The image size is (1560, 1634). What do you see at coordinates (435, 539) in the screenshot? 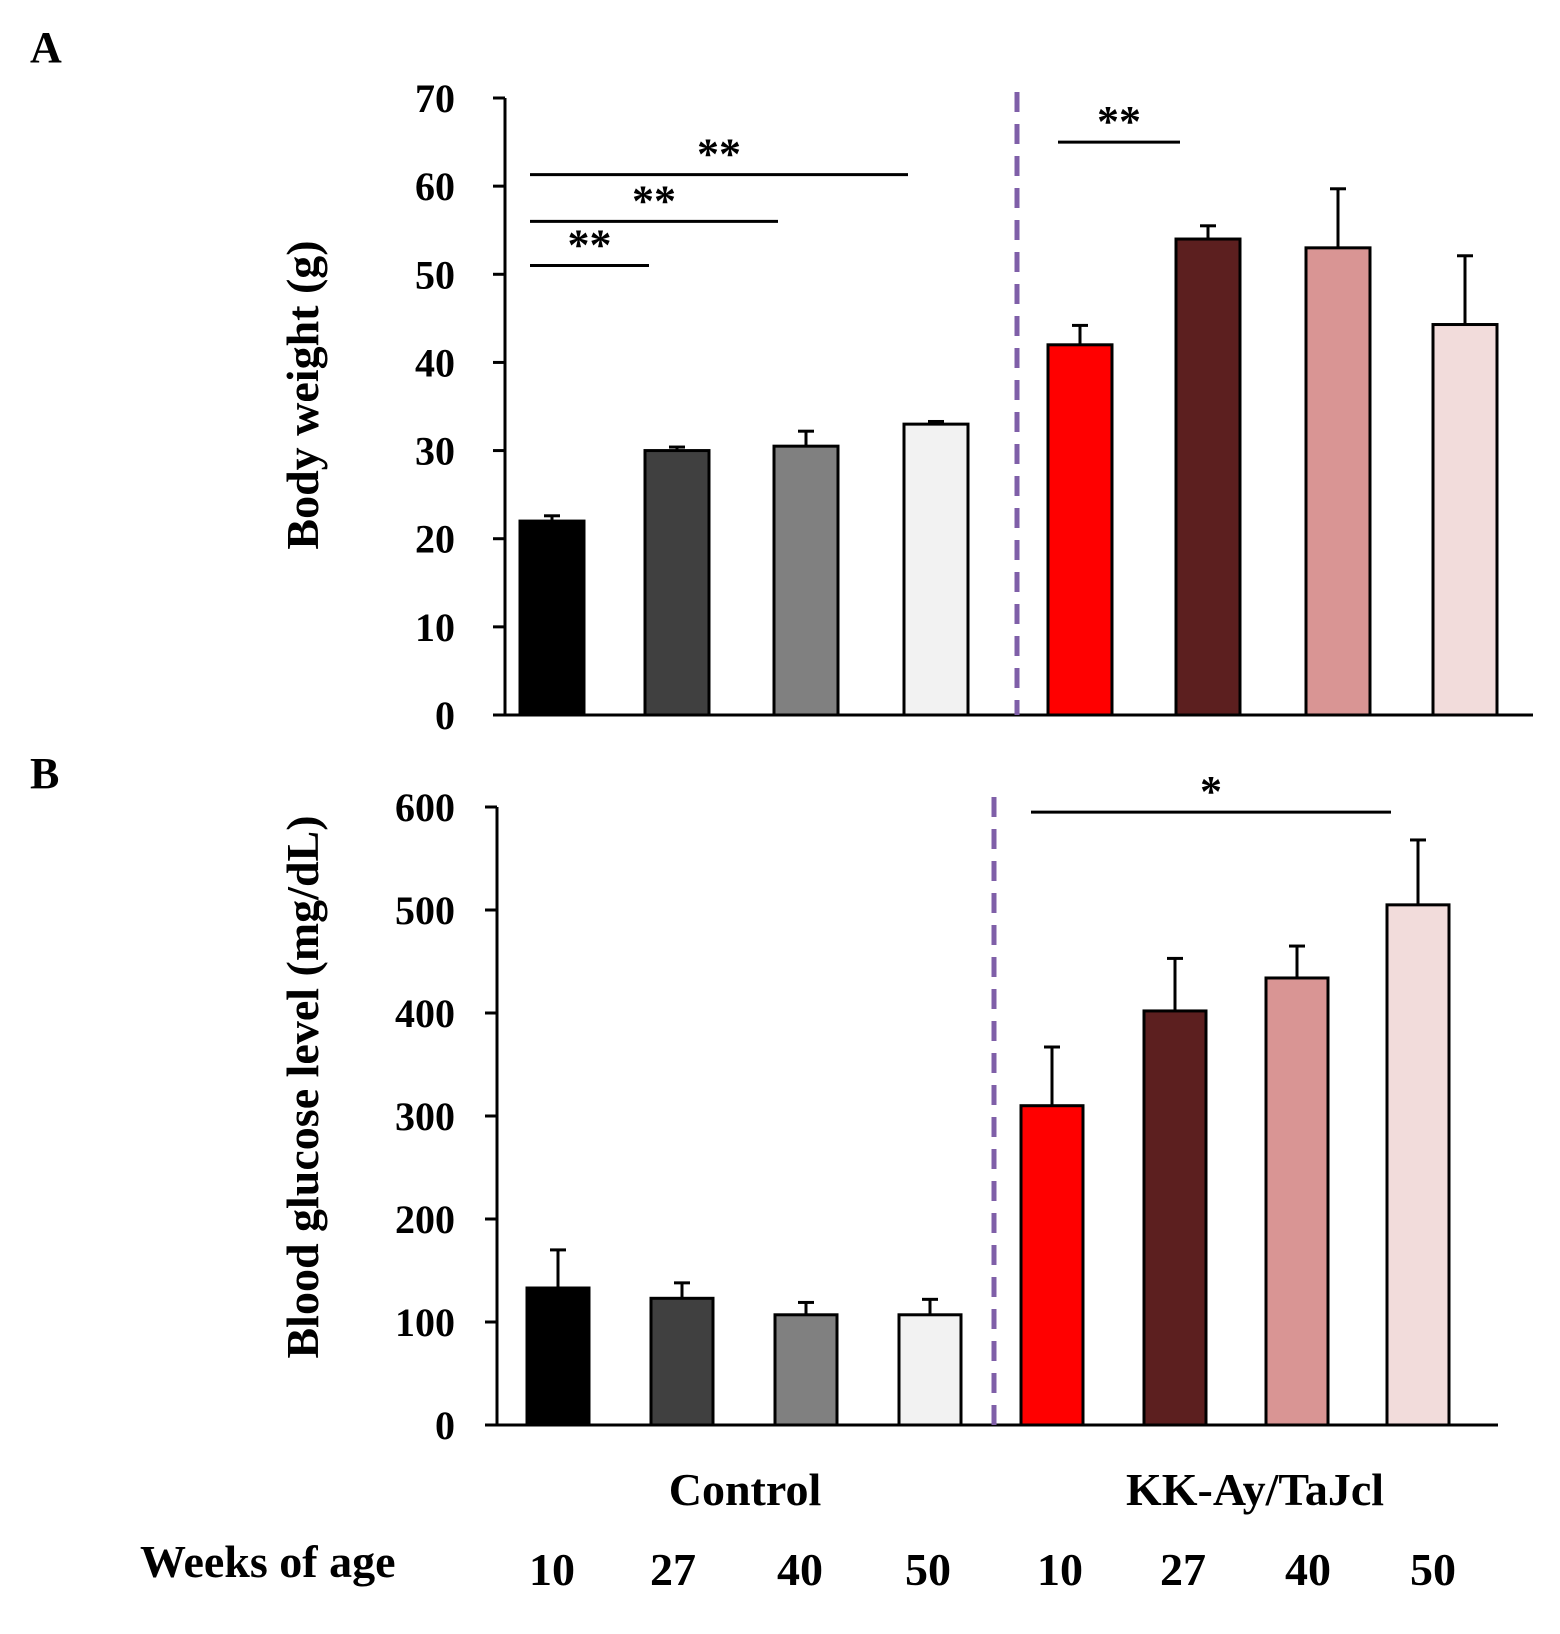
I see `panel-a-y-tick-label: 20` at bounding box center [435, 539].